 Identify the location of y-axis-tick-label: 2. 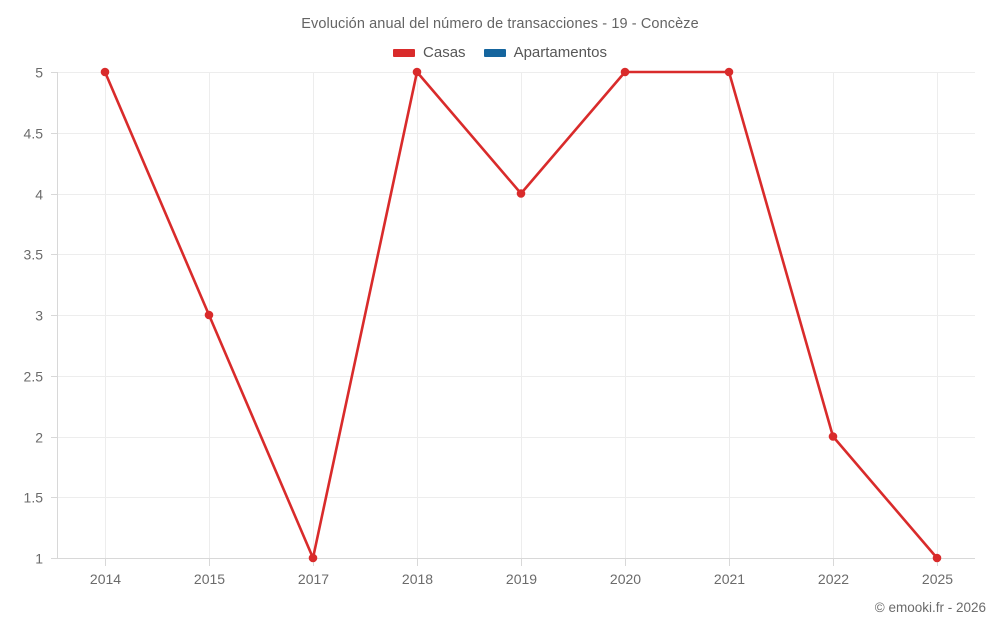
(39, 438).